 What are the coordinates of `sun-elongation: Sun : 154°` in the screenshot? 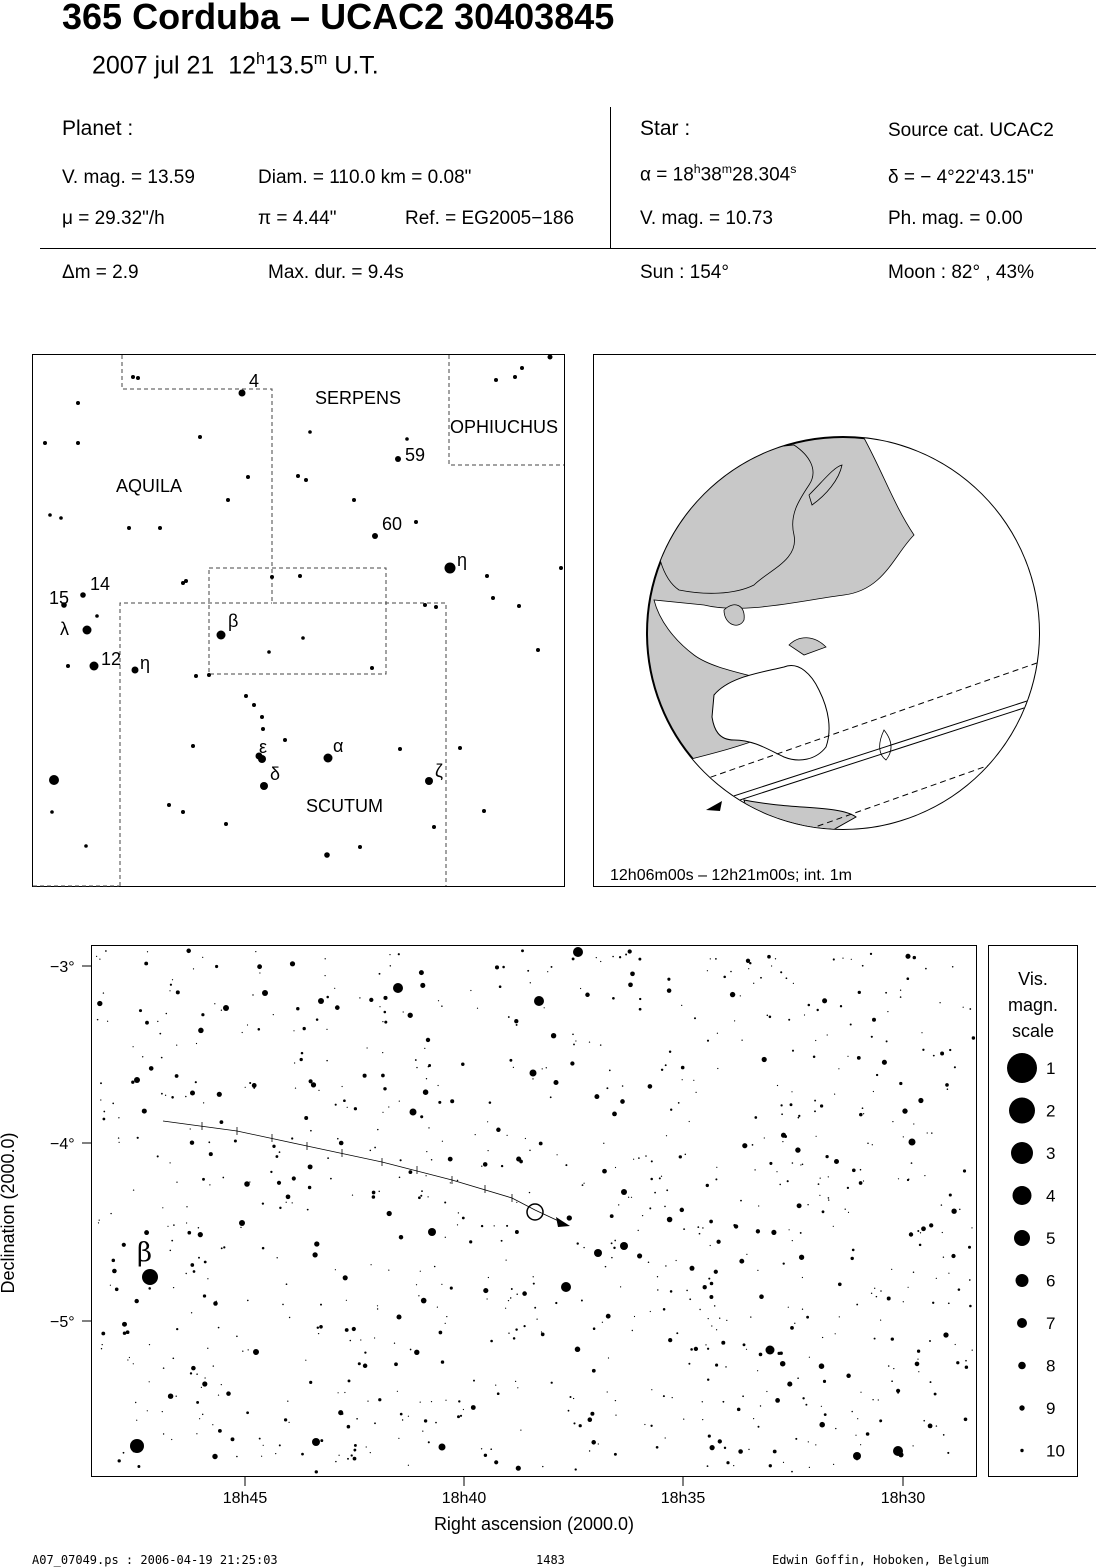 It's located at (684, 272).